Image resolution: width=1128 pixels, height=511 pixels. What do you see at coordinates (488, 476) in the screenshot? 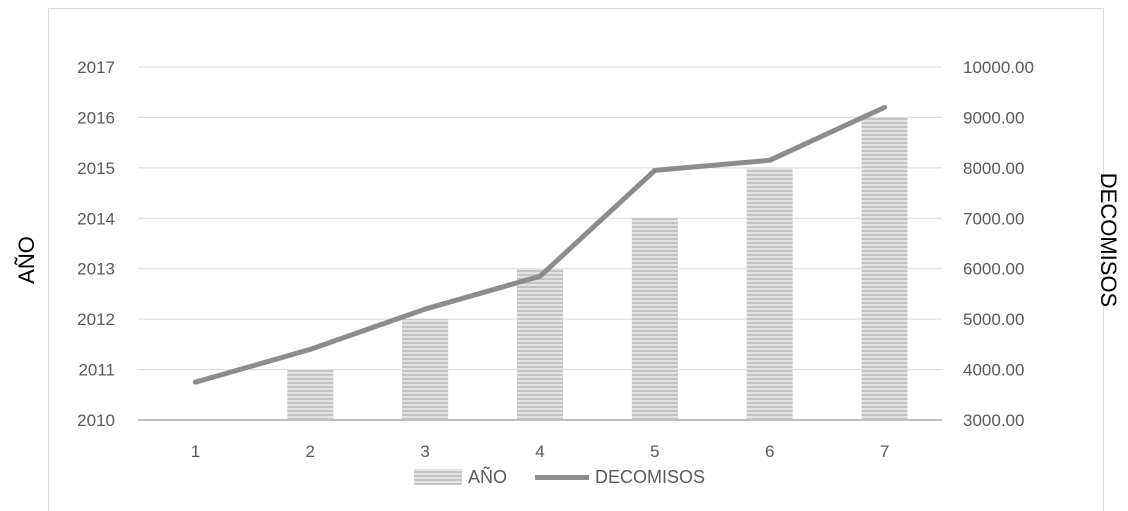
I see `legend-label-bar: AÑO` at bounding box center [488, 476].